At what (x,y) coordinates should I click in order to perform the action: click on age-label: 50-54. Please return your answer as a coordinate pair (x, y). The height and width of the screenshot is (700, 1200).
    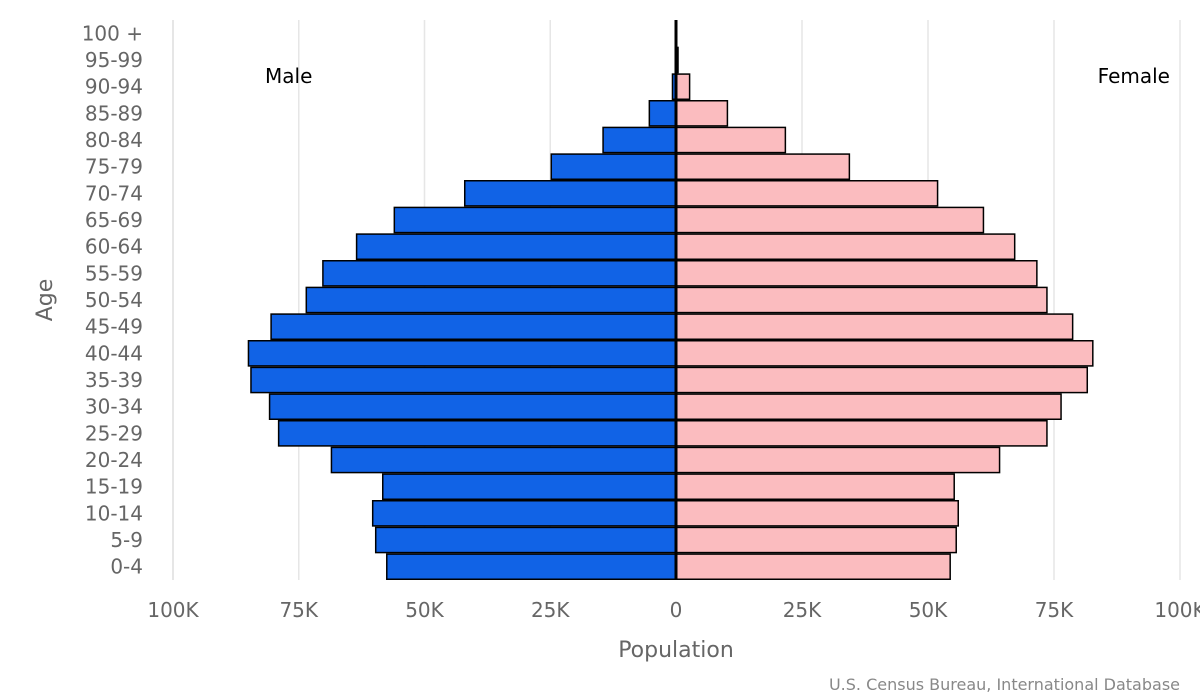
    Looking at the image, I should click on (114, 300).